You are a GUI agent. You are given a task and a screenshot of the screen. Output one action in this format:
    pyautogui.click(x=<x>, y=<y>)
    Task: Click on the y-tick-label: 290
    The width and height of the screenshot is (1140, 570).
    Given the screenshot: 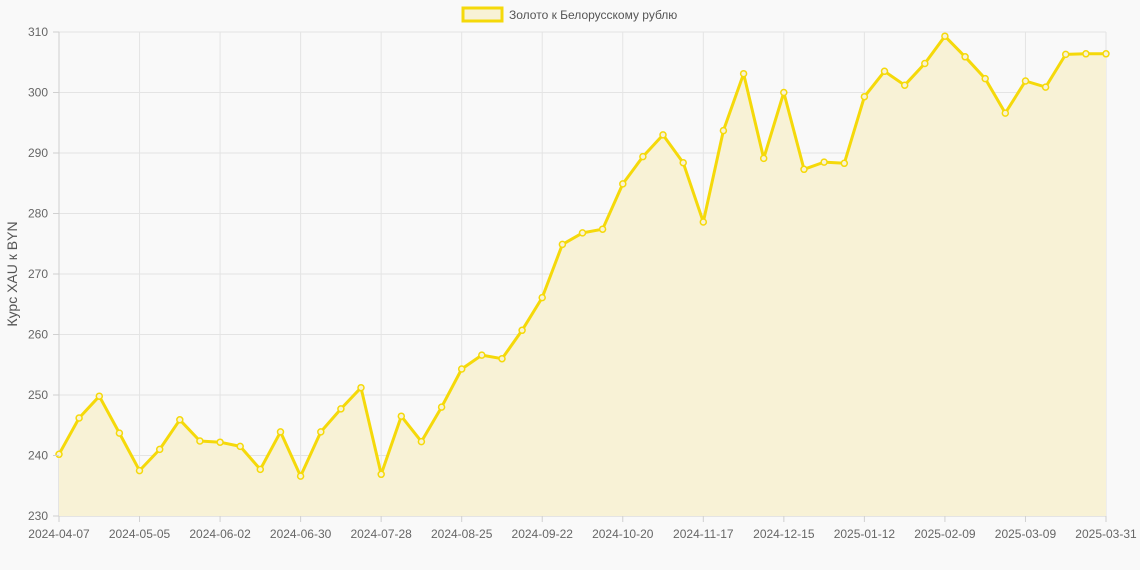 What is the action you would take?
    pyautogui.click(x=38, y=153)
    